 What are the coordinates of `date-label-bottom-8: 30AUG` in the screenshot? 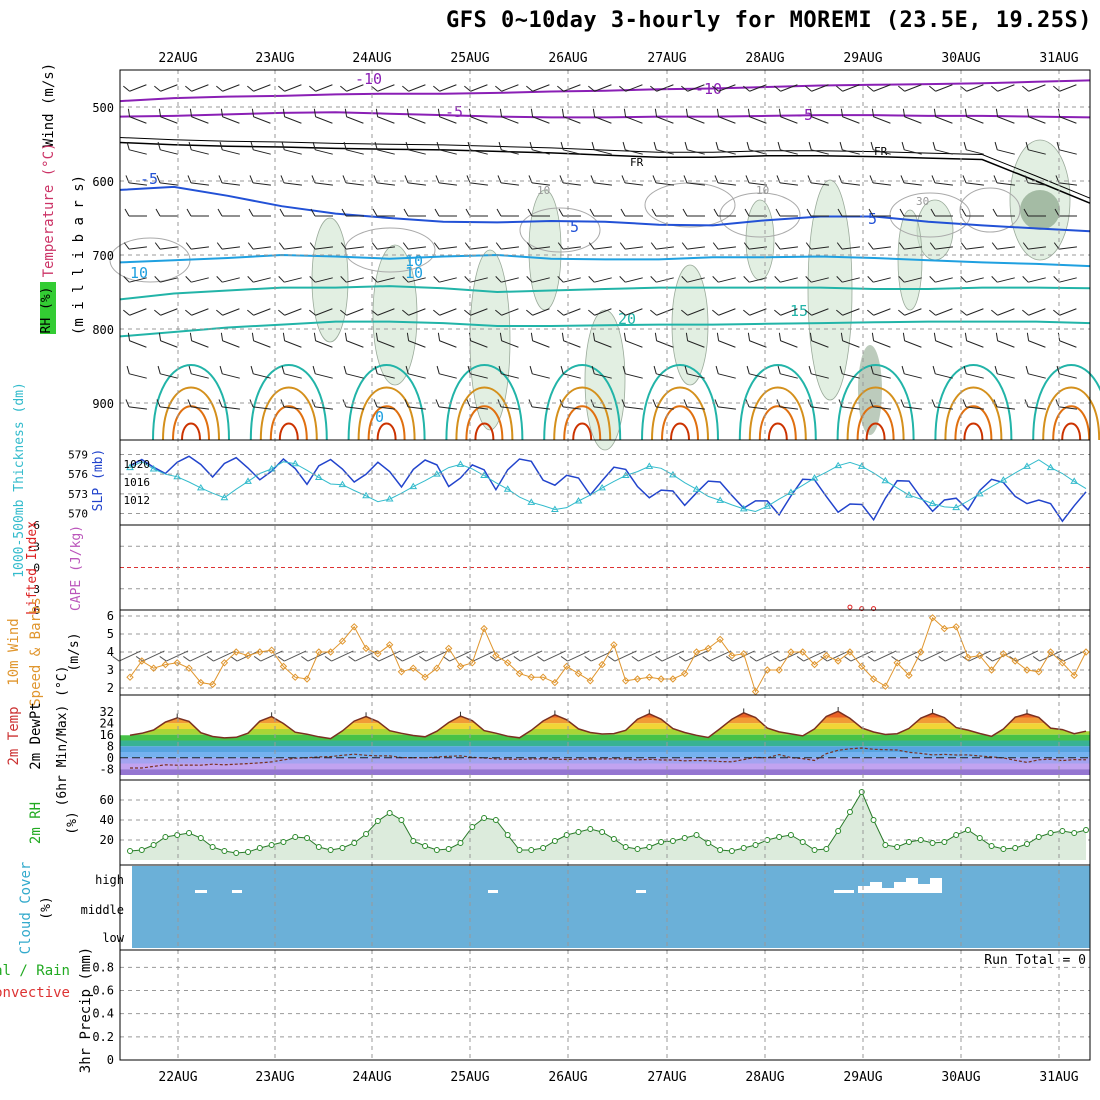 It's located at (960, 1077).